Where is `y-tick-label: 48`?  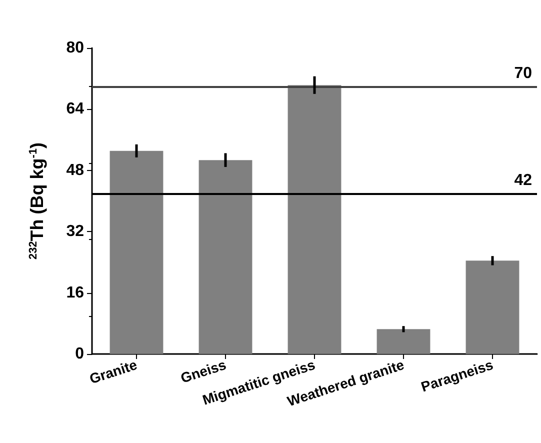 y-tick-label: 48 is located at coordinates (75, 170).